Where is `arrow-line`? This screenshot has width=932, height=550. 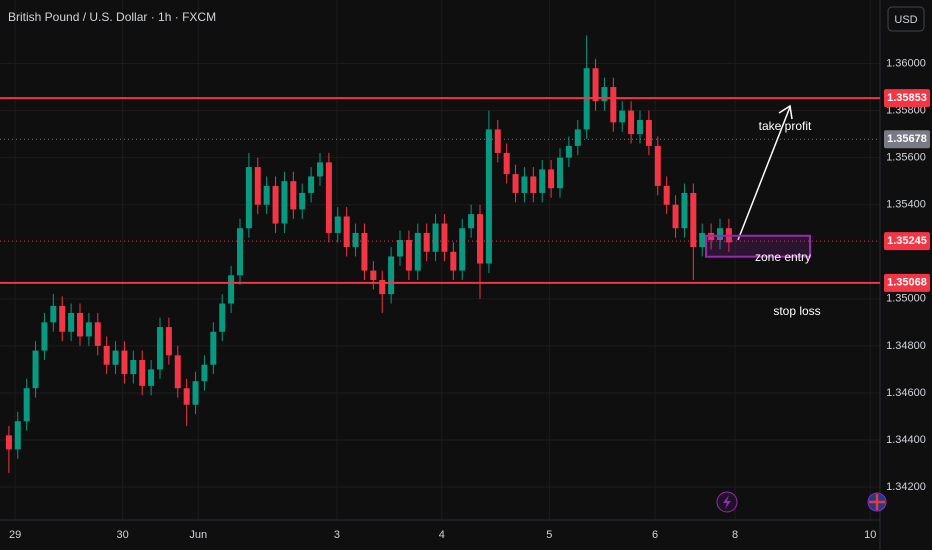
arrow-line is located at coordinates (764, 173).